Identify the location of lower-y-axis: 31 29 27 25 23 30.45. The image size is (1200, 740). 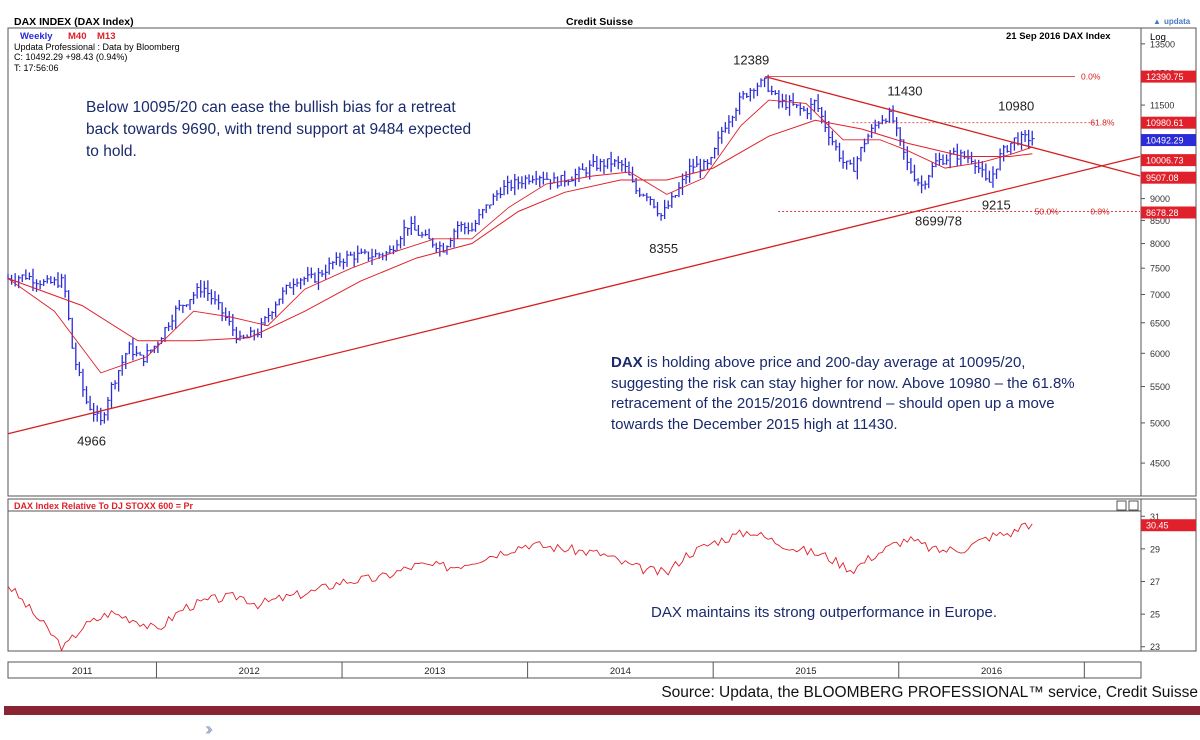
(1168, 582).